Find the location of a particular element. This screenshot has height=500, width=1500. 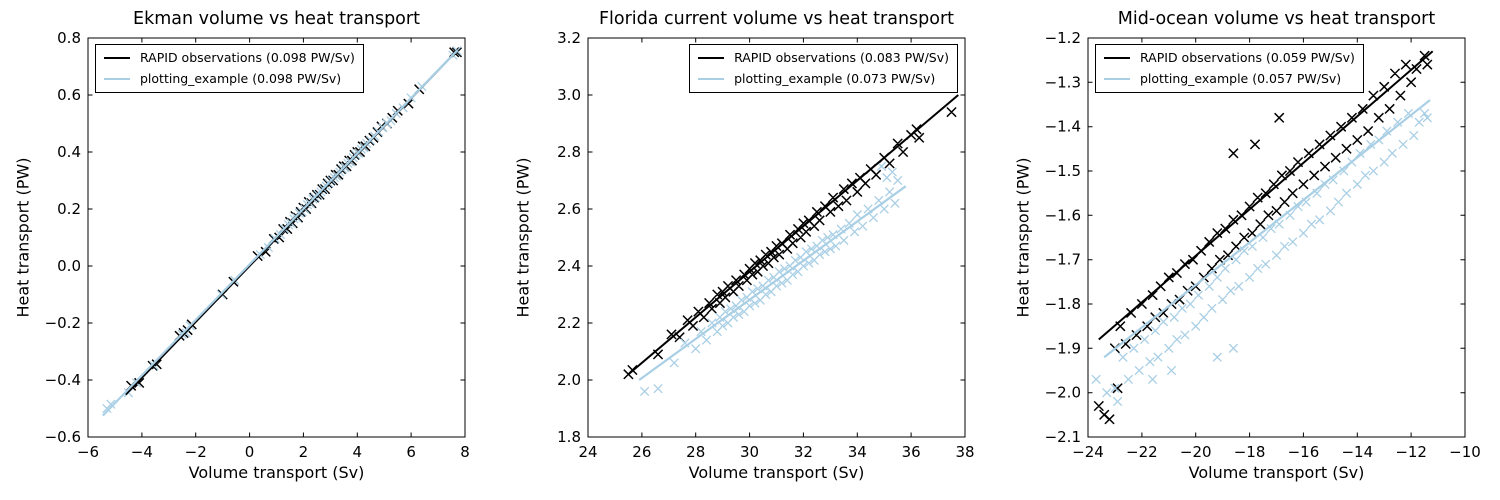

y-tick-label: 2.0 is located at coordinates (569, 380).